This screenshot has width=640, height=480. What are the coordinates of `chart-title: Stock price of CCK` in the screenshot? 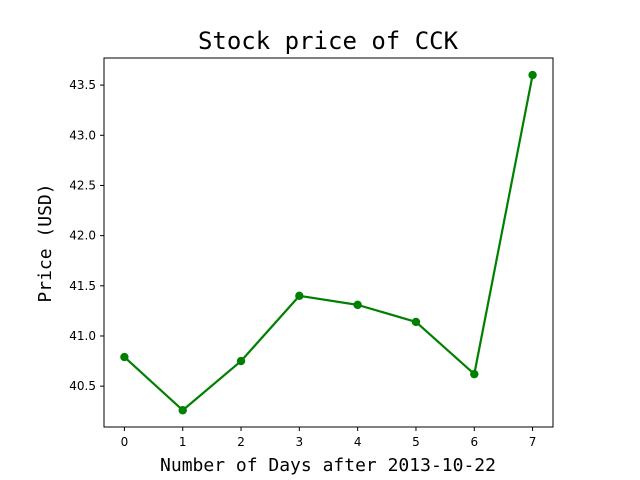 It's located at (328, 41).